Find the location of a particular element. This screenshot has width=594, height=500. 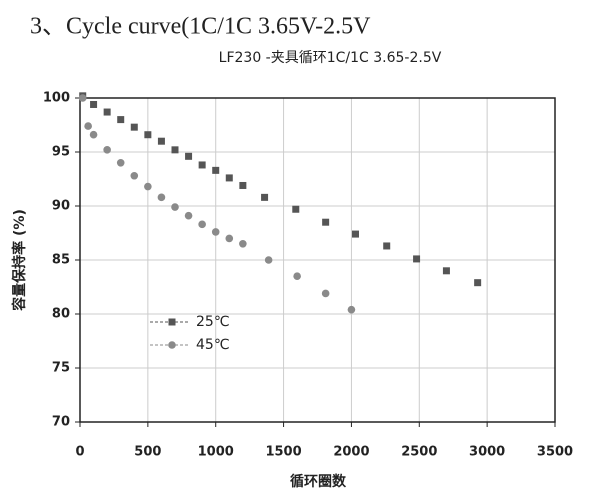

y-tick-label: 80 is located at coordinates (61, 314).